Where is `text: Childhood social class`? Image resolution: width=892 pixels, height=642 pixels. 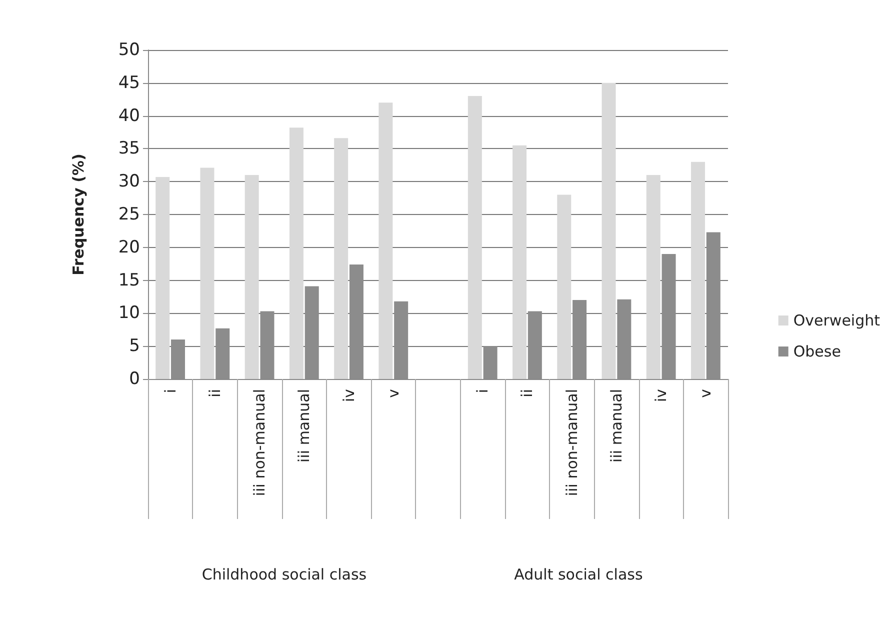
text: Childhood social class is located at coordinates (284, 575).